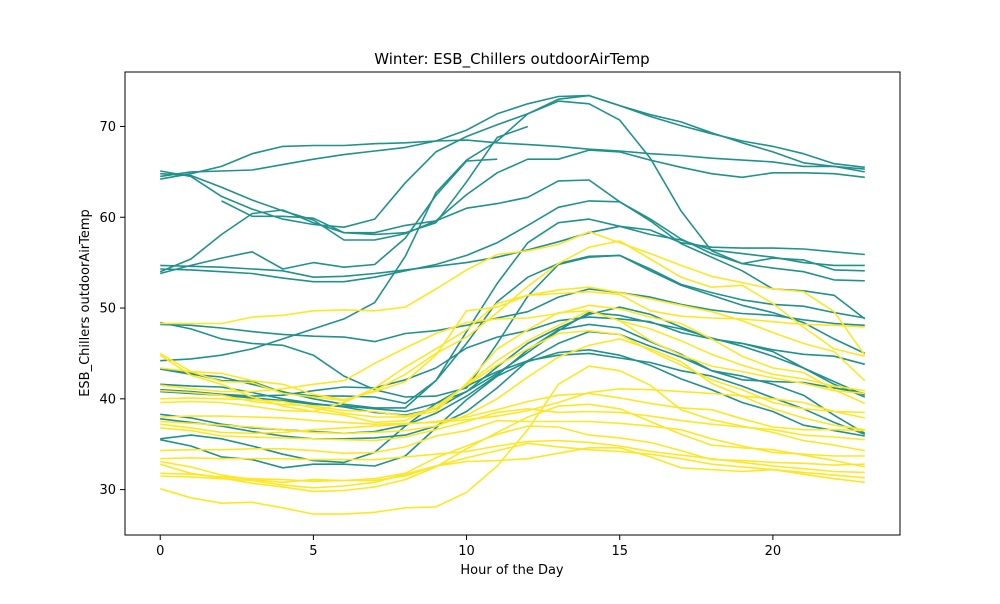 The image size is (1000, 604). What do you see at coordinates (511, 59) in the screenshot?
I see `chart-title: Winter: ESB_Chillers outdoorAirTemp` at bounding box center [511, 59].